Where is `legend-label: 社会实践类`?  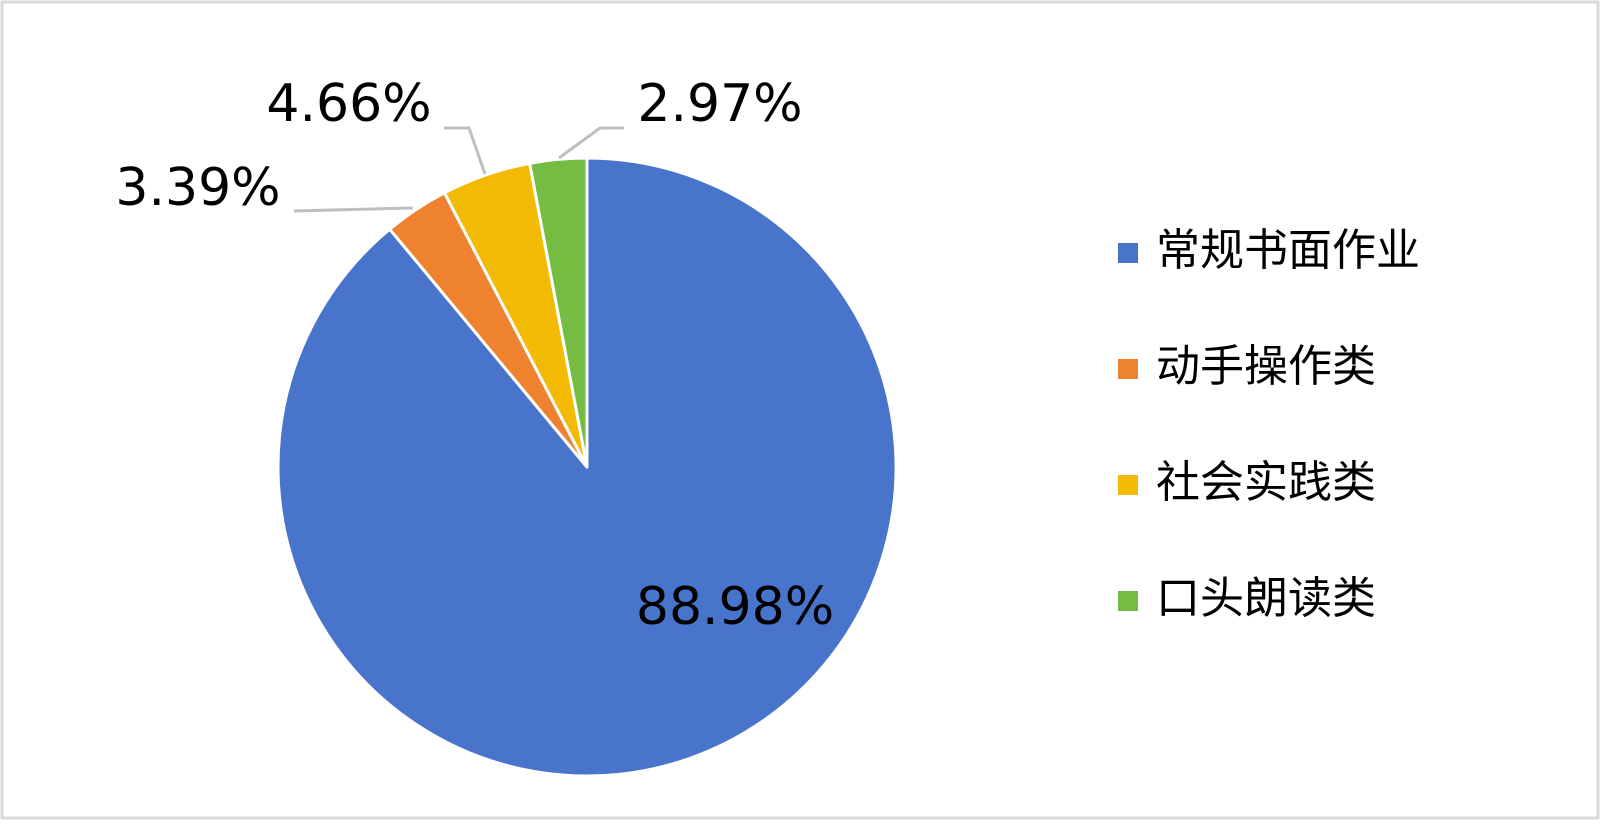
legend-label: 社会实践类 is located at coordinates (1266, 482).